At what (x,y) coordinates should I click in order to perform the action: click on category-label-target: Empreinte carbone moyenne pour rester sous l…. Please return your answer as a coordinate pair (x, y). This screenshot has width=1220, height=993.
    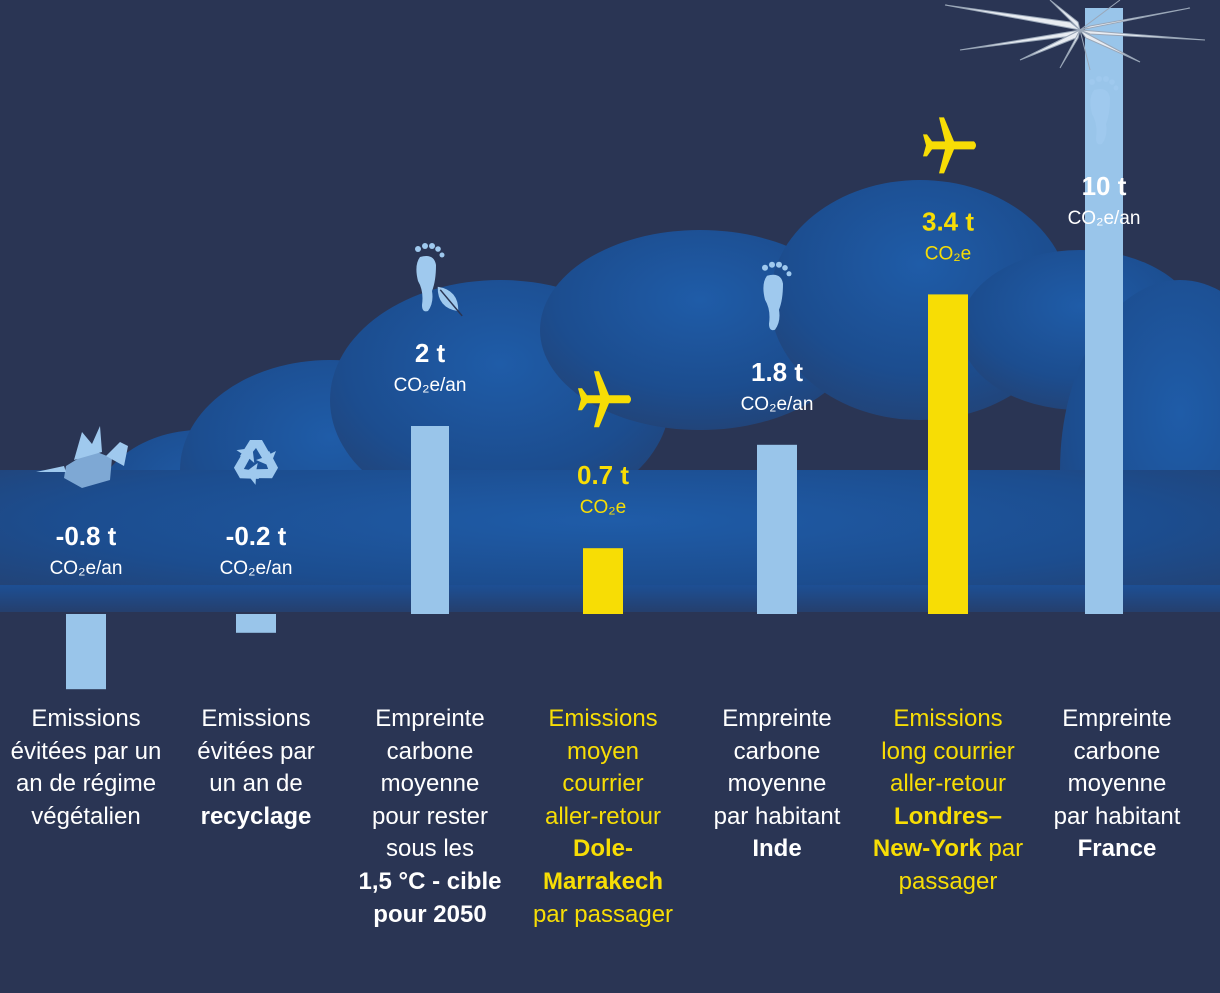
    Looking at the image, I should click on (430, 816).